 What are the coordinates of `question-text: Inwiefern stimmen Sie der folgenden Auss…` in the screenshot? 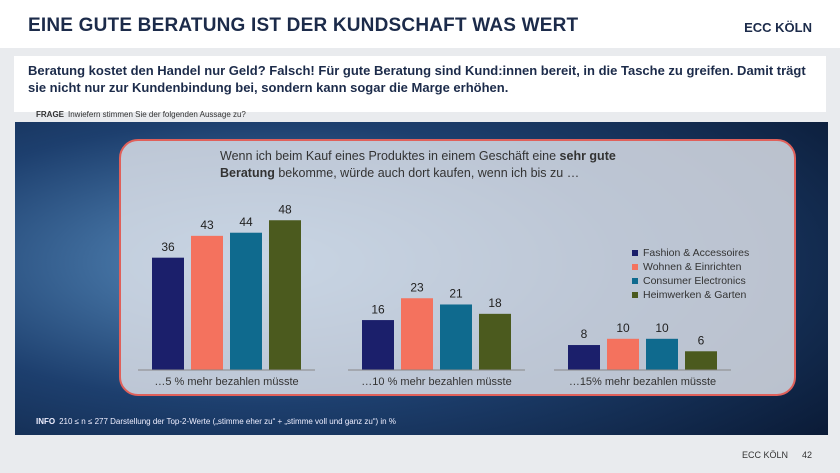 It's located at (157, 114).